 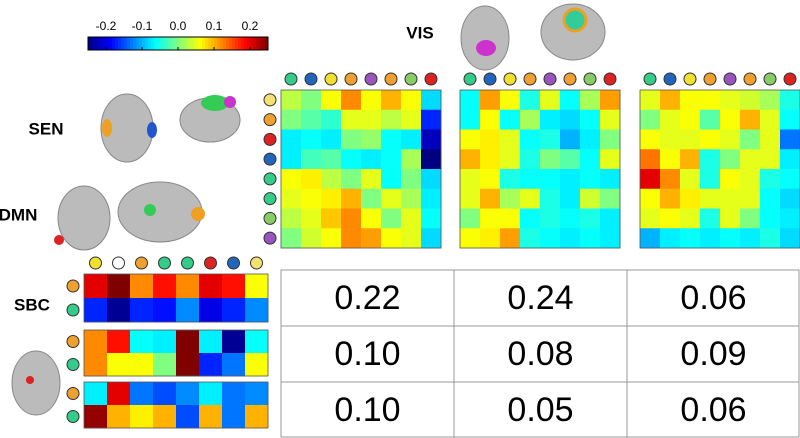 I want to click on colorbar-tick-label: -0.2, so click(x=106, y=26).